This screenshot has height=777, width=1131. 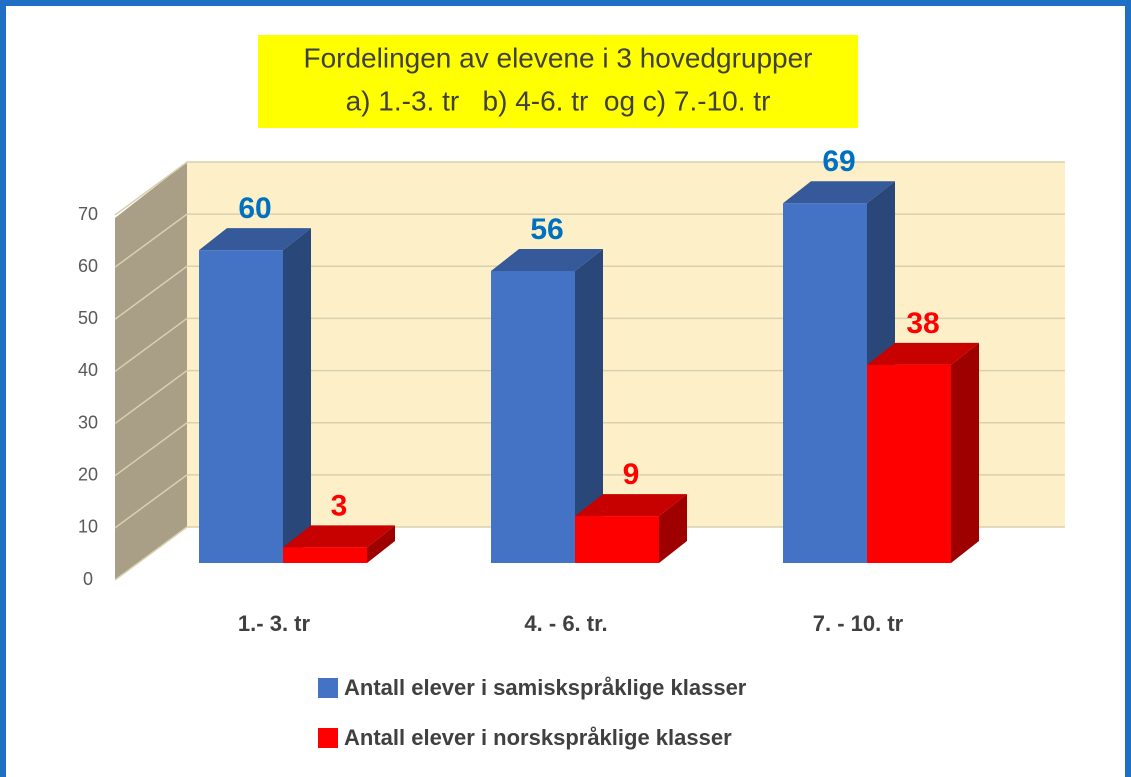 I want to click on data-label: 3, so click(x=339, y=505).